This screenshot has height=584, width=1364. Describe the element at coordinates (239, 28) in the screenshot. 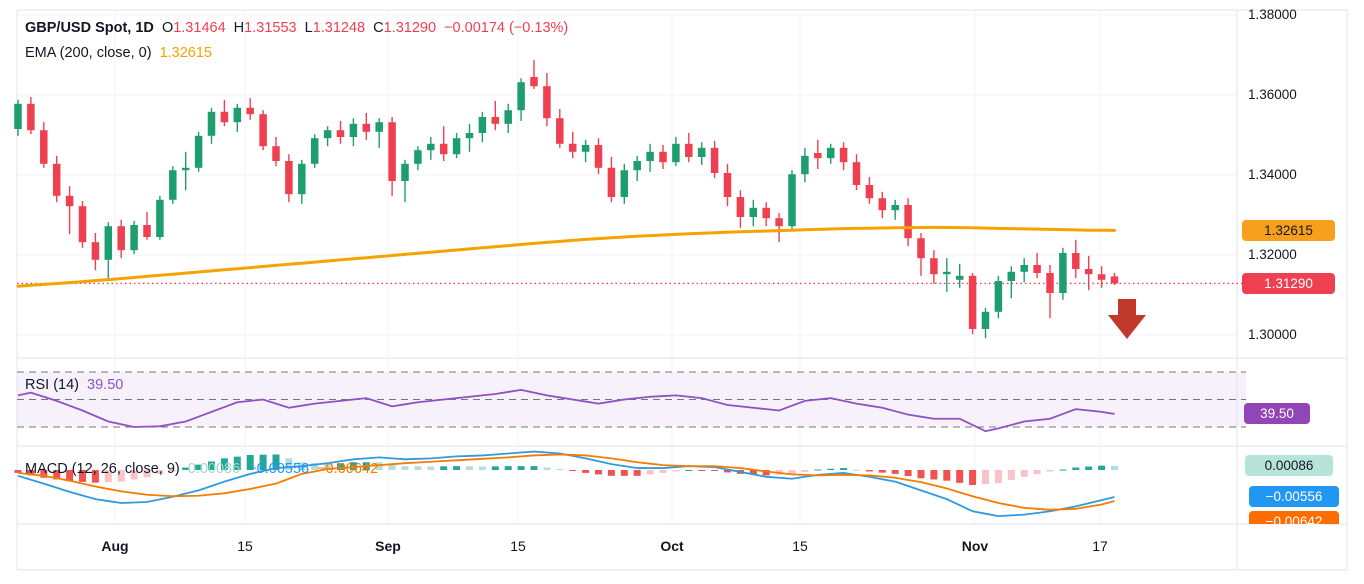

I see `high-label: H` at that location.